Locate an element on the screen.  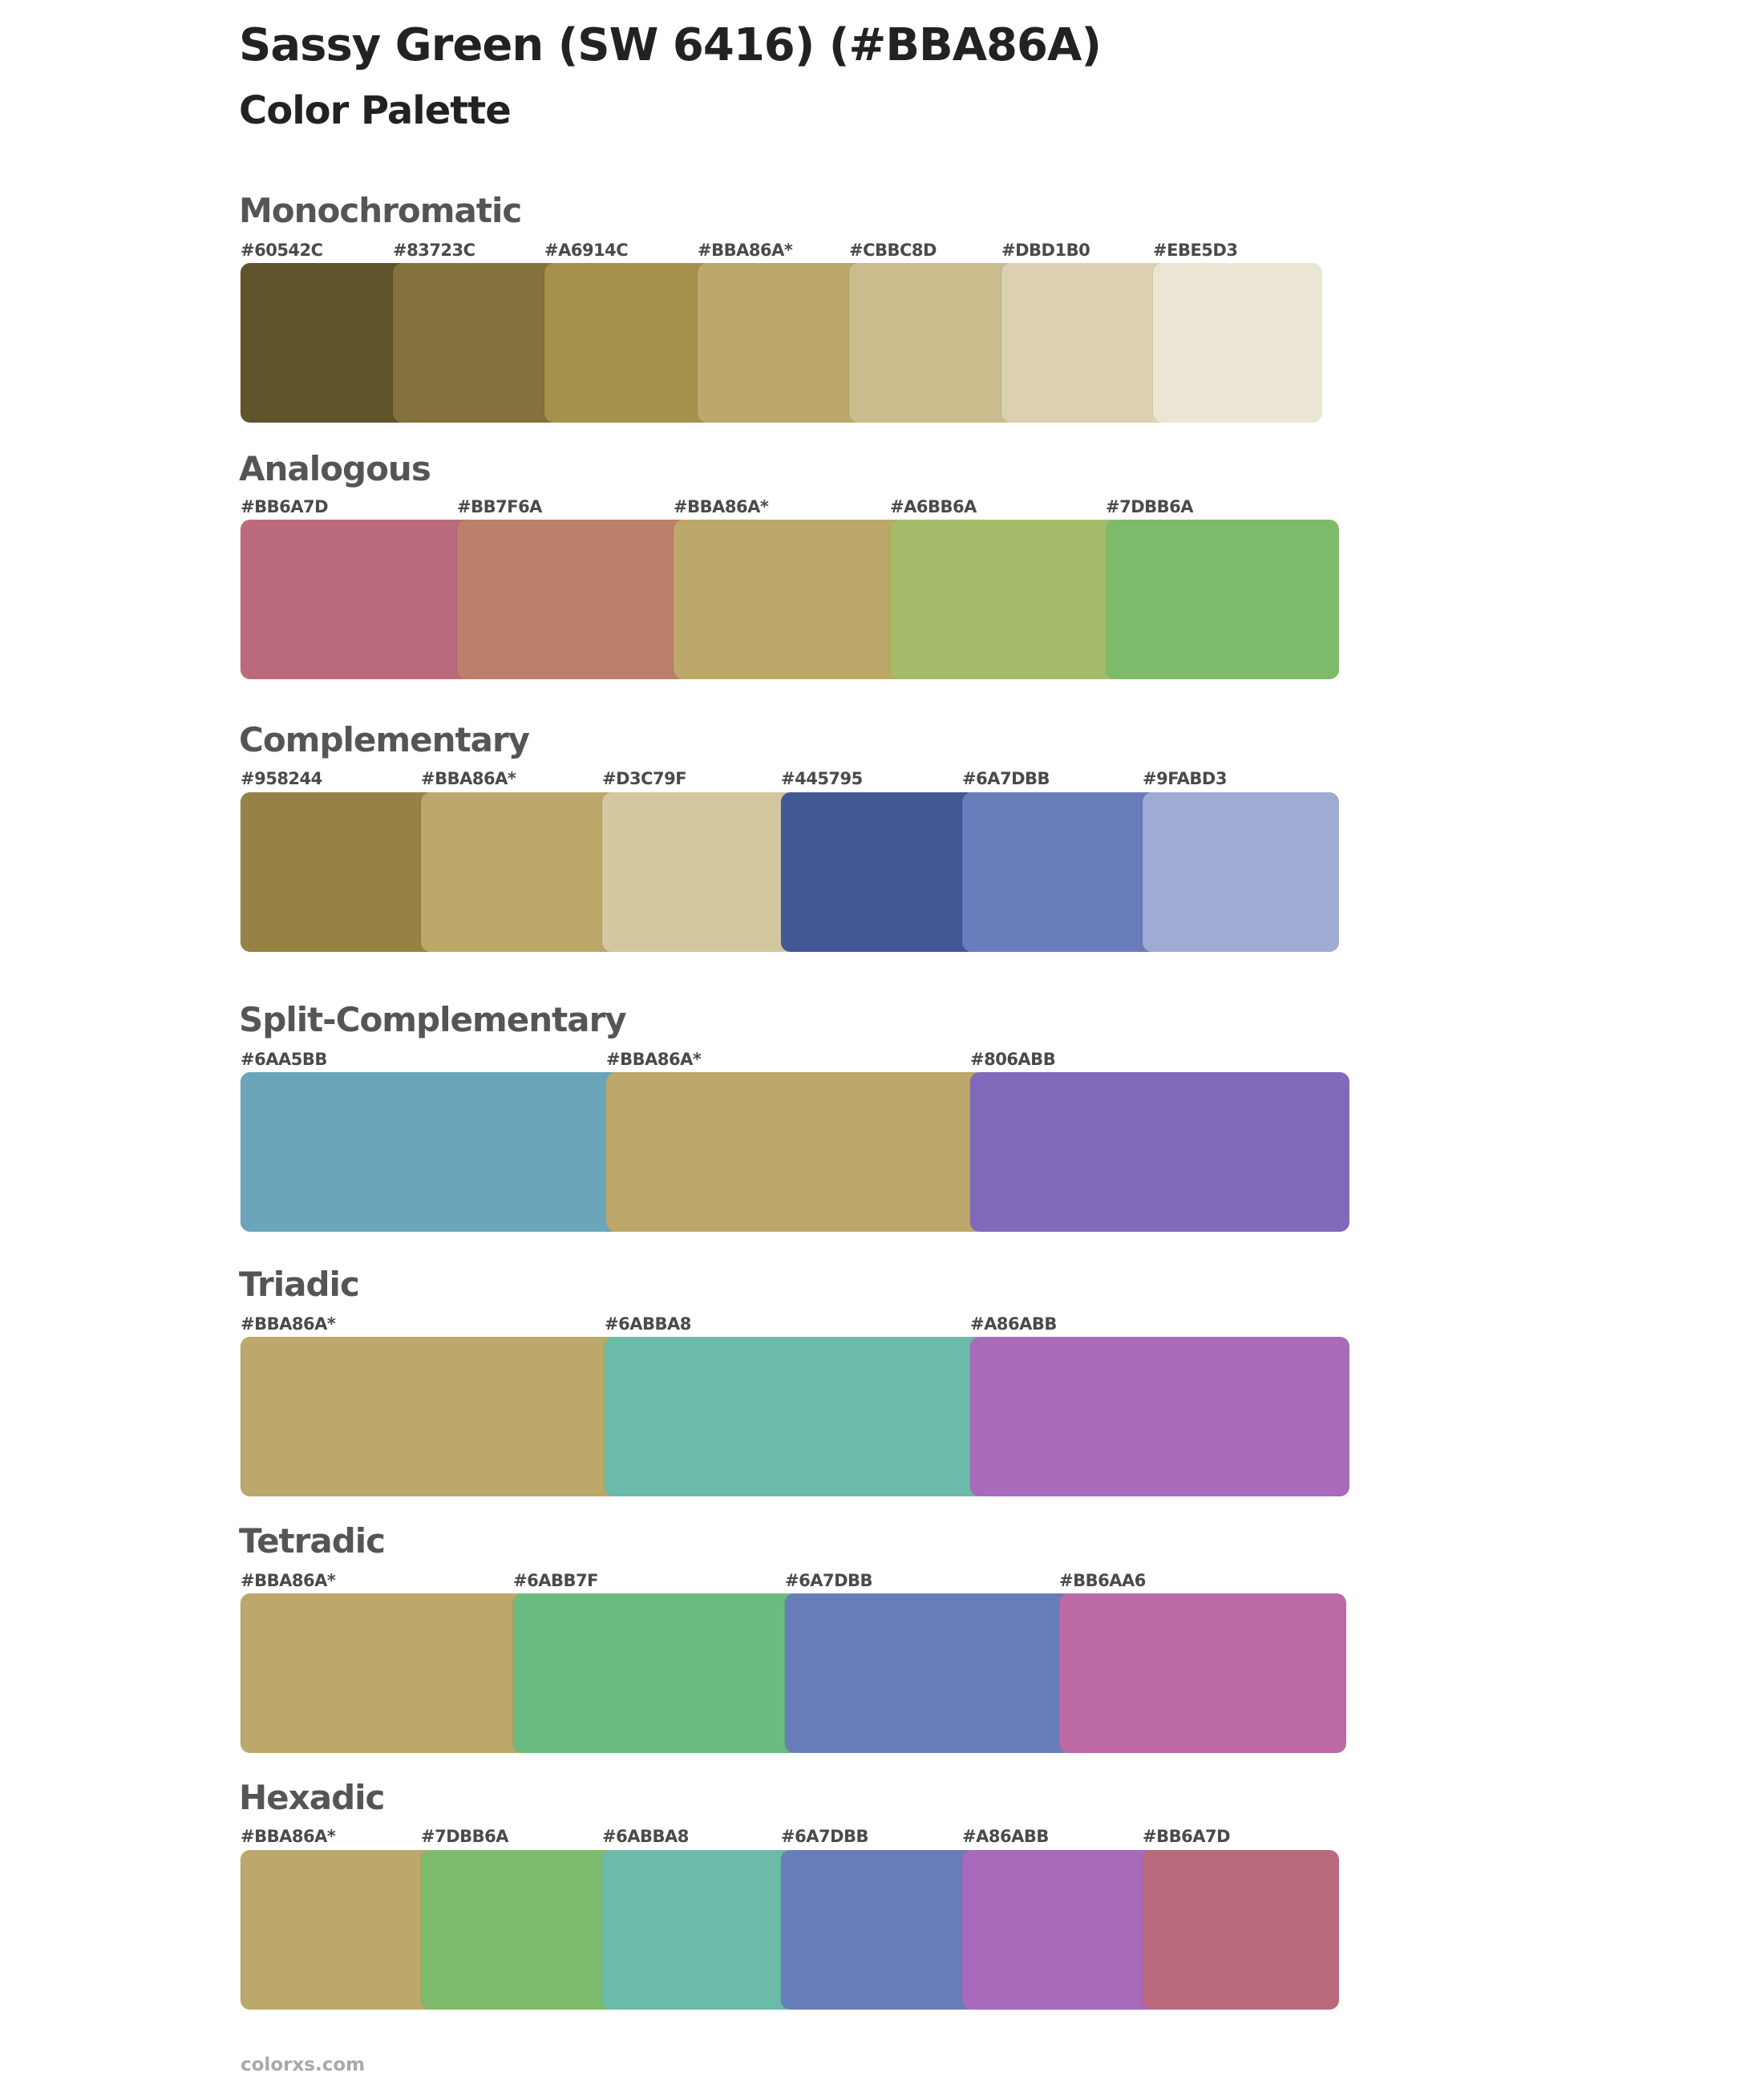
swatch-hex-label: #BB7F6A is located at coordinates (499, 507).